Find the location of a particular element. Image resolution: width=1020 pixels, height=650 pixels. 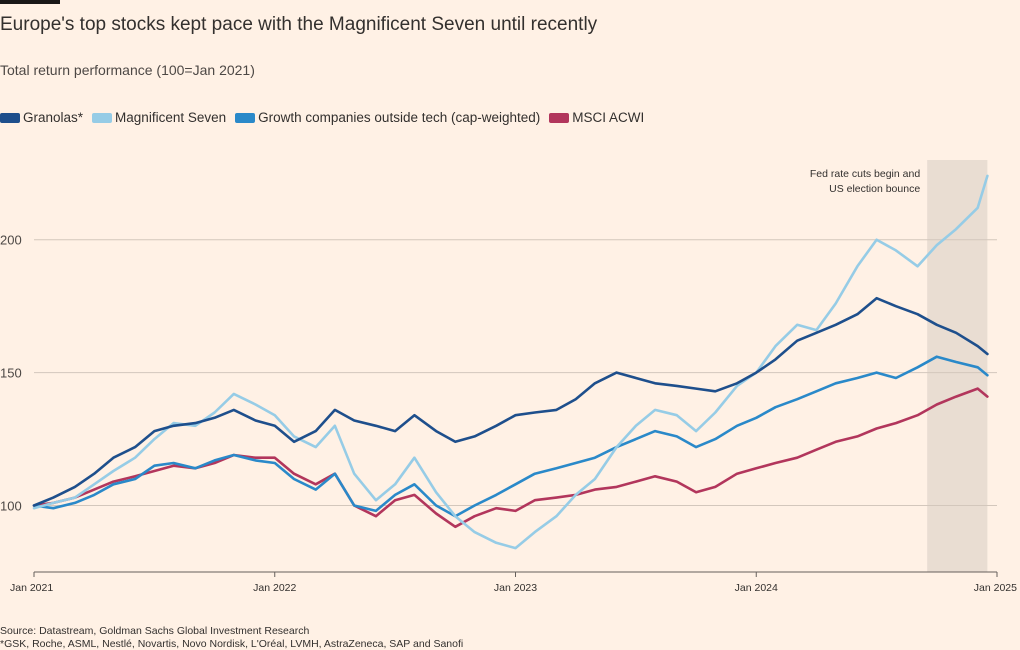

chart-subtitle: Total return performance (100=Jan 2021) is located at coordinates (127, 70).